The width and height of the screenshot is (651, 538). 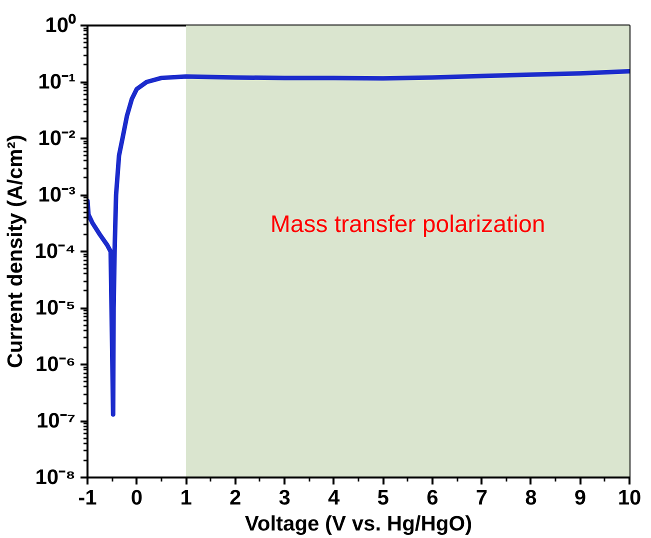 What do you see at coordinates (55, 364) in the screenshot?
I see `y-tick-label: 10⁻⁶` at bounding box center [55, 364].